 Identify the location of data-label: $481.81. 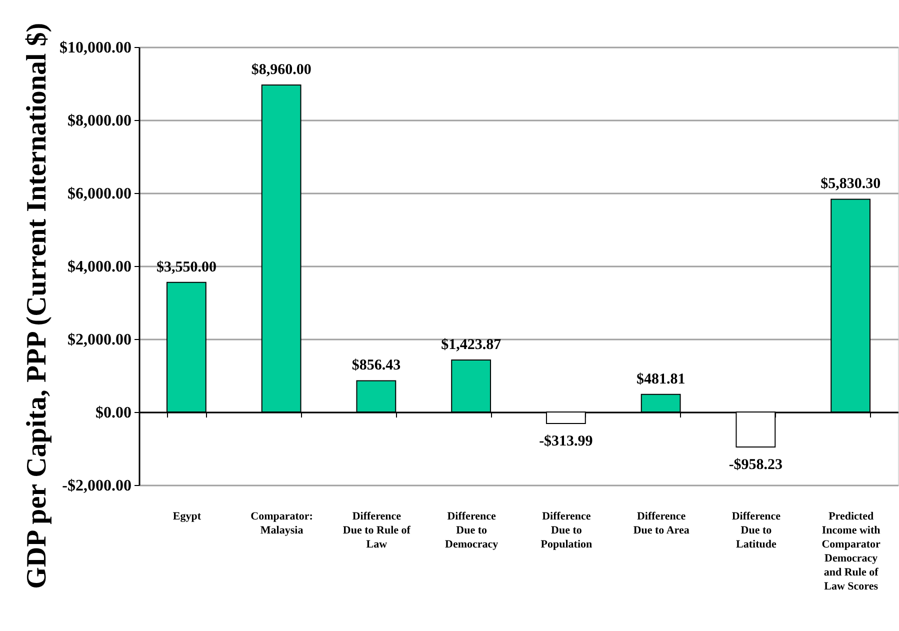
(661, 379).